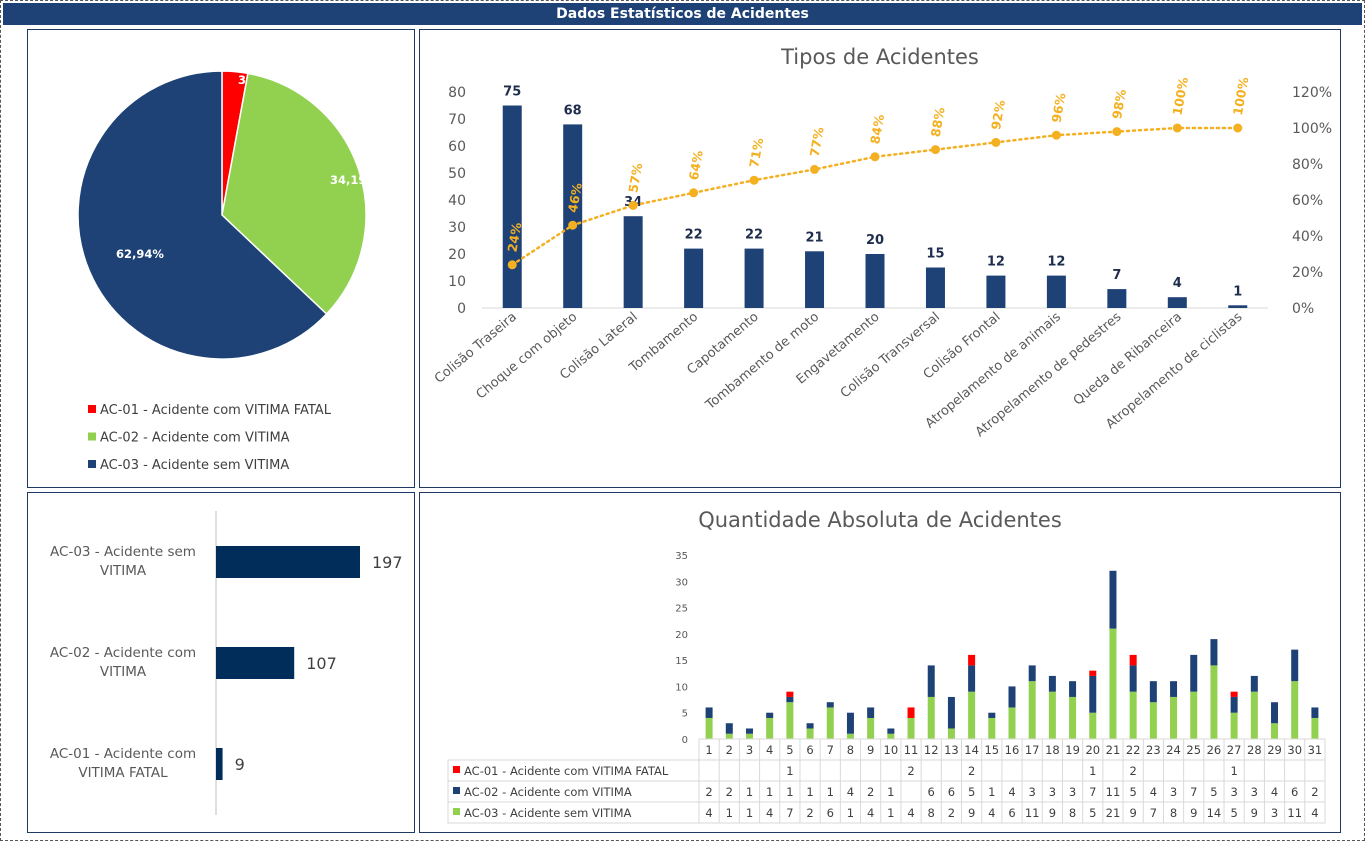 This screenshot has width=1365, height=841. What do you see at coordinates (681, 635) in the screenshot?
I see `y-tick-label: 20` at bounding box center [681, 635].